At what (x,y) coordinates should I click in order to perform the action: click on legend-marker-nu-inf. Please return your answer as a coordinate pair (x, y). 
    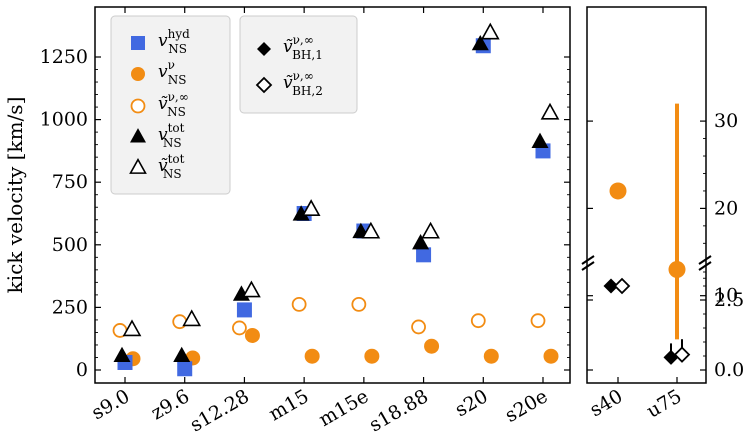
    Looking at the image, I should click on (138, 106).